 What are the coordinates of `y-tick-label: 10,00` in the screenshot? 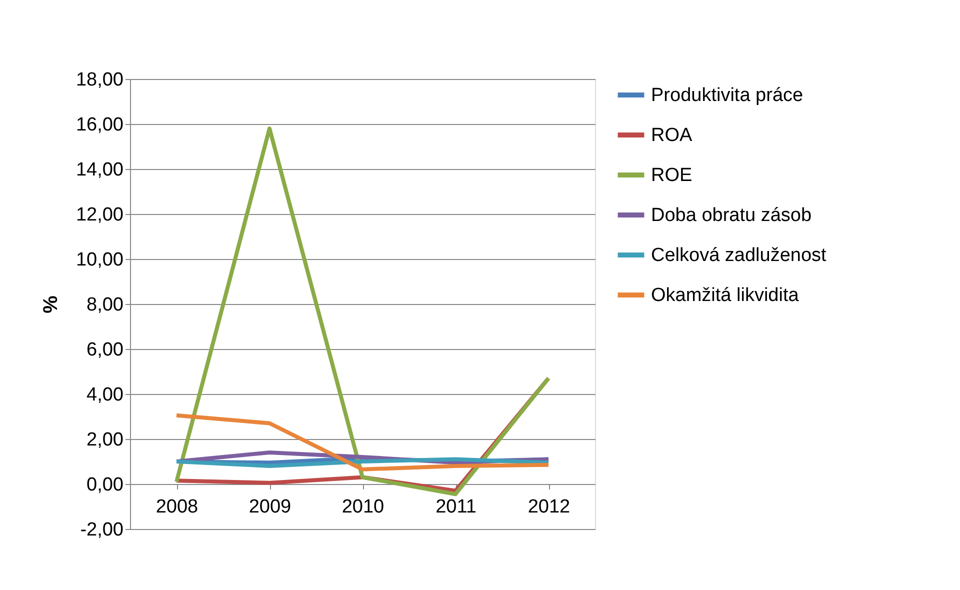 It's located at (100, 260).